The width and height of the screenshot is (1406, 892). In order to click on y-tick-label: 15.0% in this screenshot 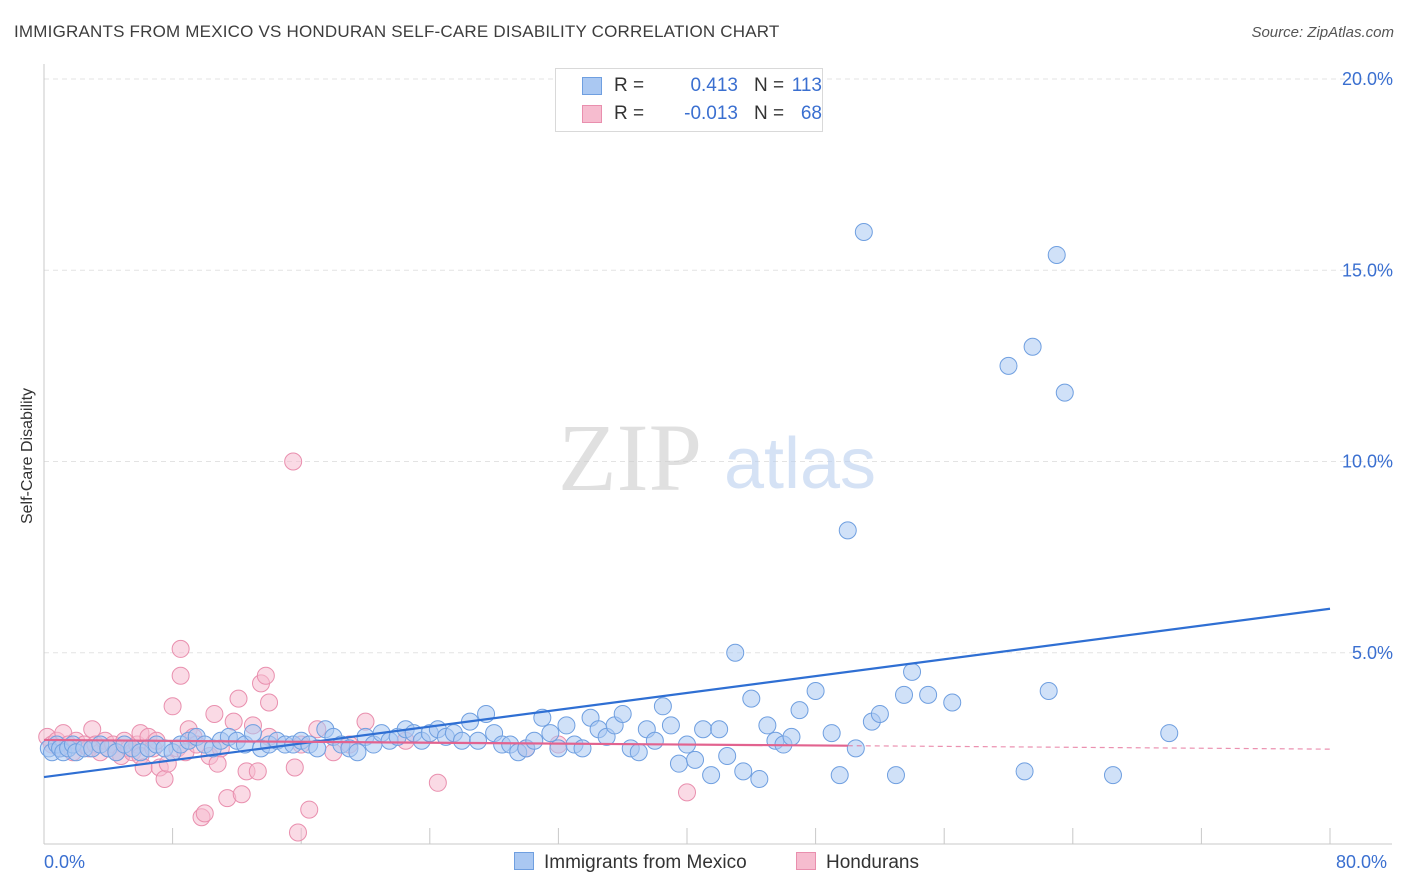, I will do `click(1367, 270)`.